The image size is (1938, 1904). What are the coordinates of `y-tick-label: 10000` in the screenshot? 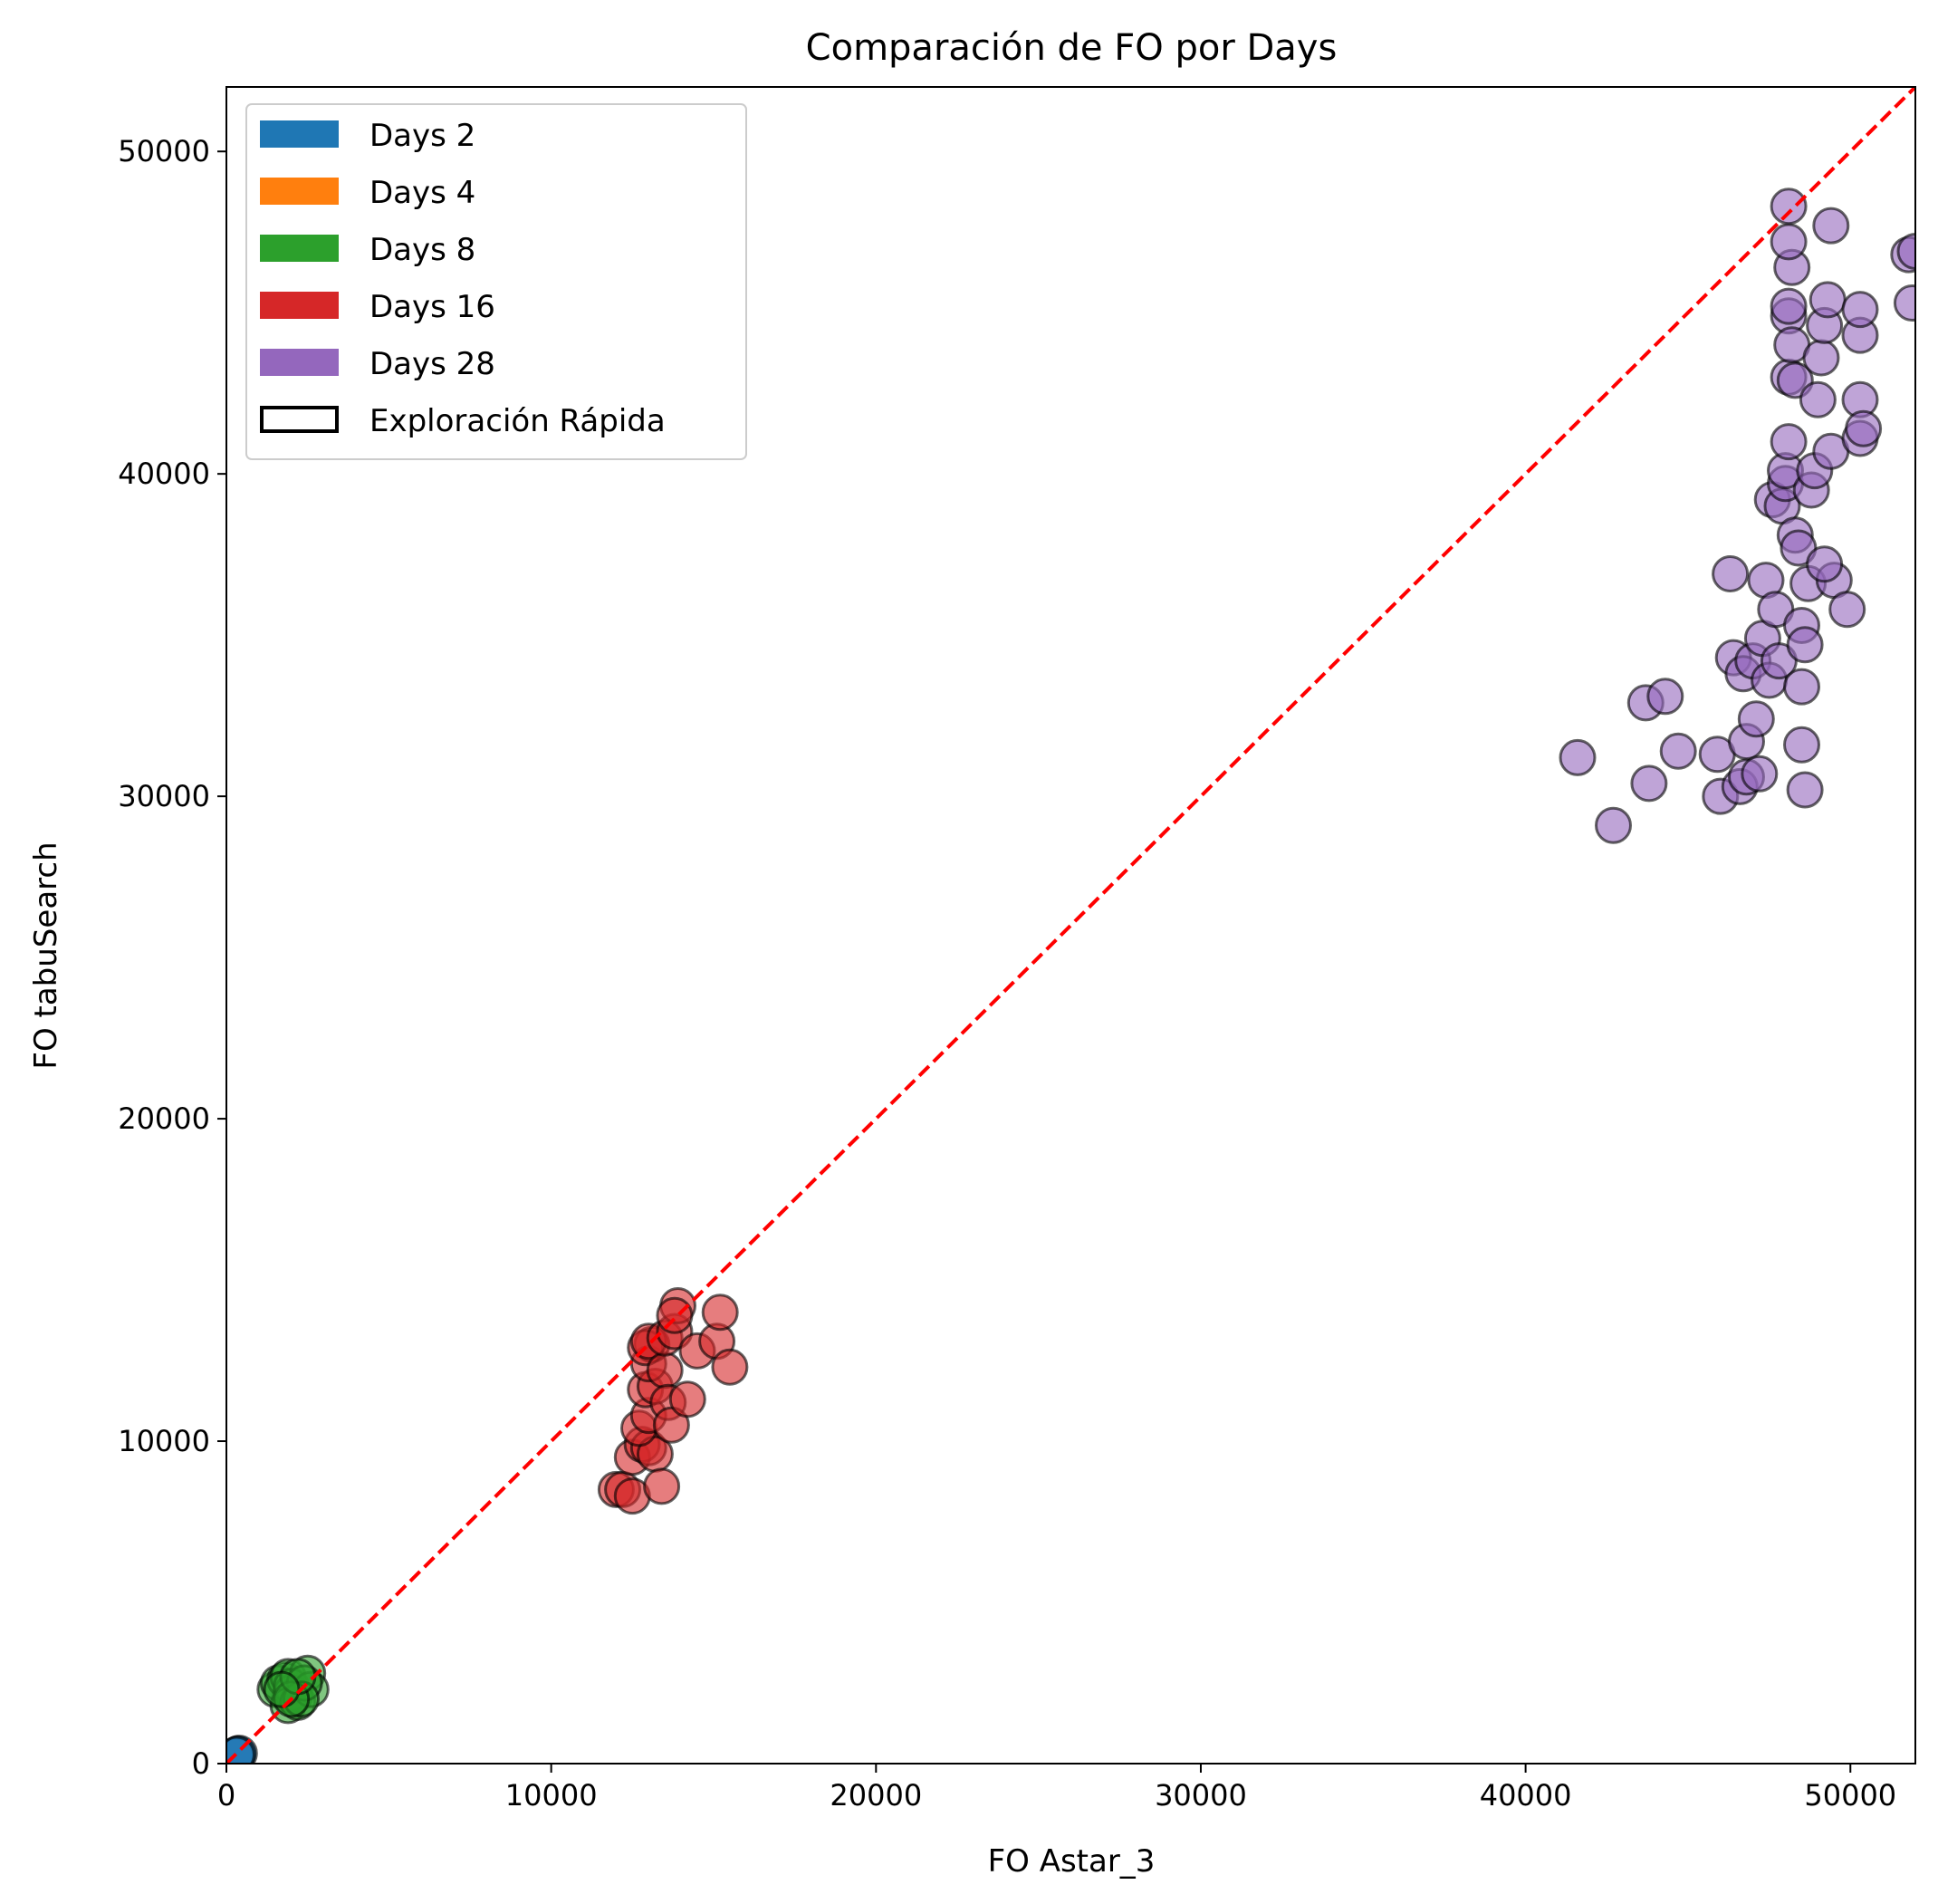 It's located at (164, 1441).